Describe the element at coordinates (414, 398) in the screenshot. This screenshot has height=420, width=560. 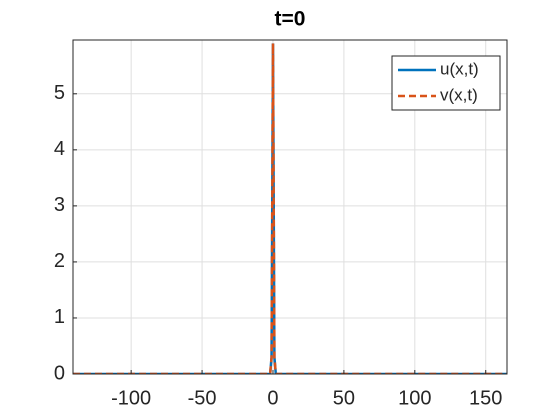
I see `x-tick-label: 100` at that location.